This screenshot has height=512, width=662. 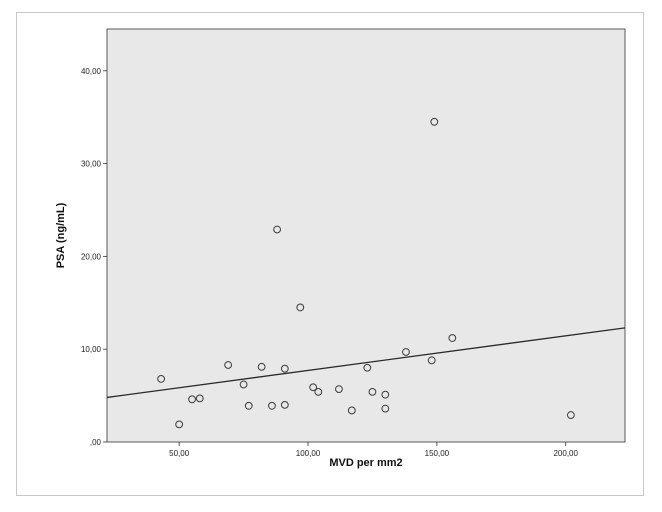 I want to click on fit-line-layer, so click(x=366, y=363).